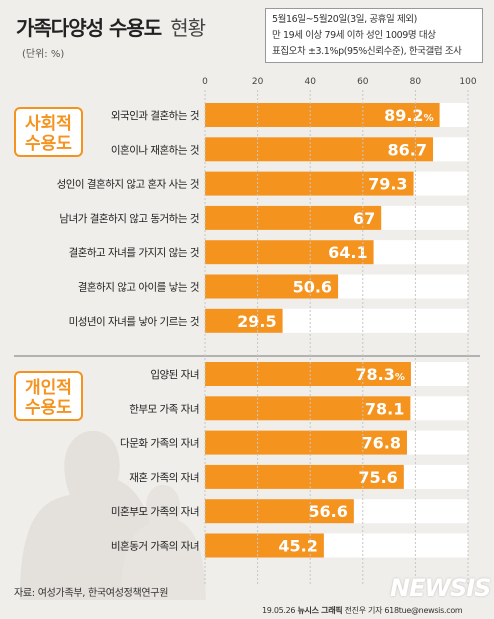  What do you see at coordinates (89, 28) in the screenshot?
I see `title-main: 가족다양성 수용도` at bounding box center [89, 28].